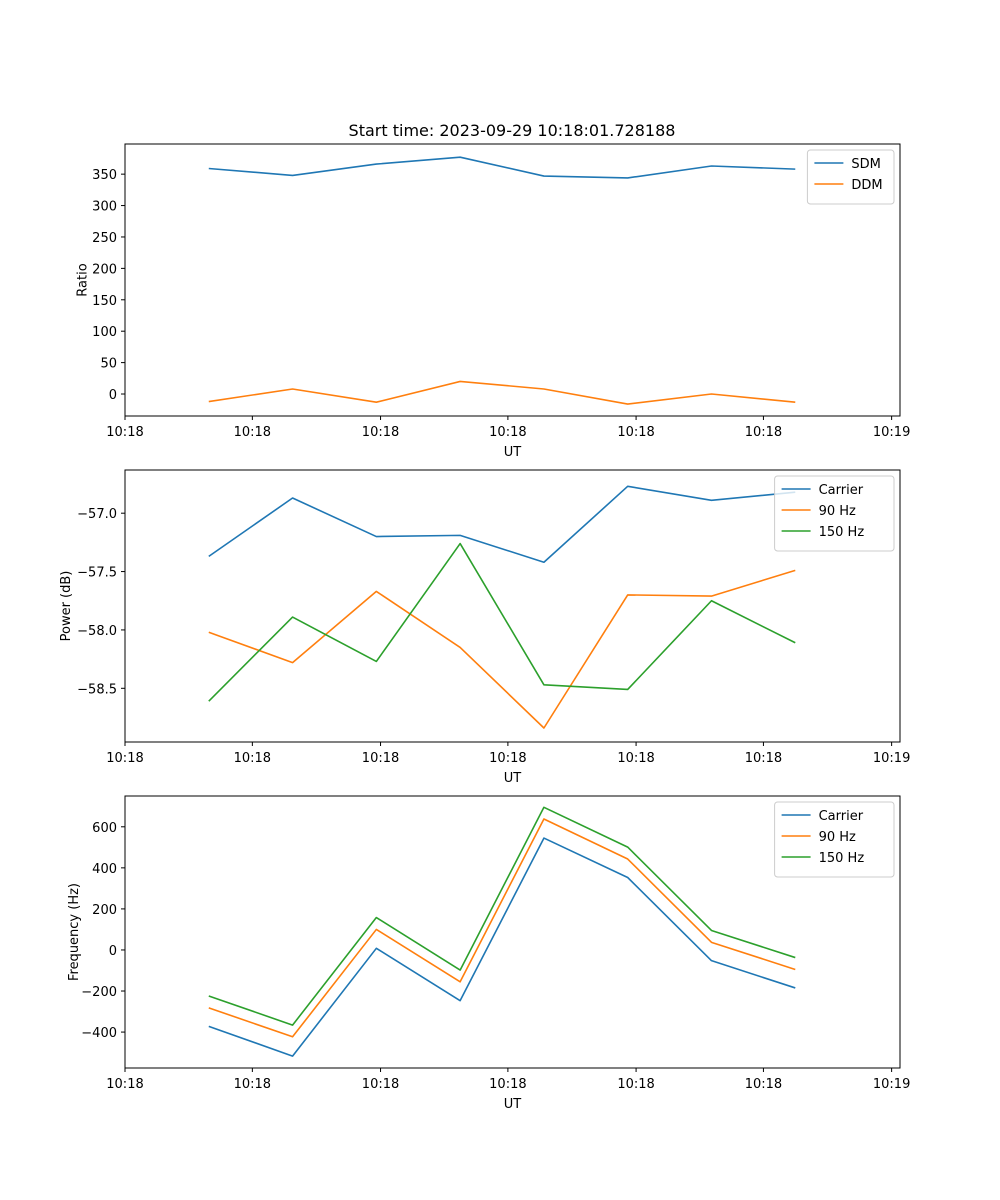 The image size is (1000, 1200). Describe the element at coordinates (837, 511) in the screenshot. I see `legend-label-2-2: 90 Hz` at that location.